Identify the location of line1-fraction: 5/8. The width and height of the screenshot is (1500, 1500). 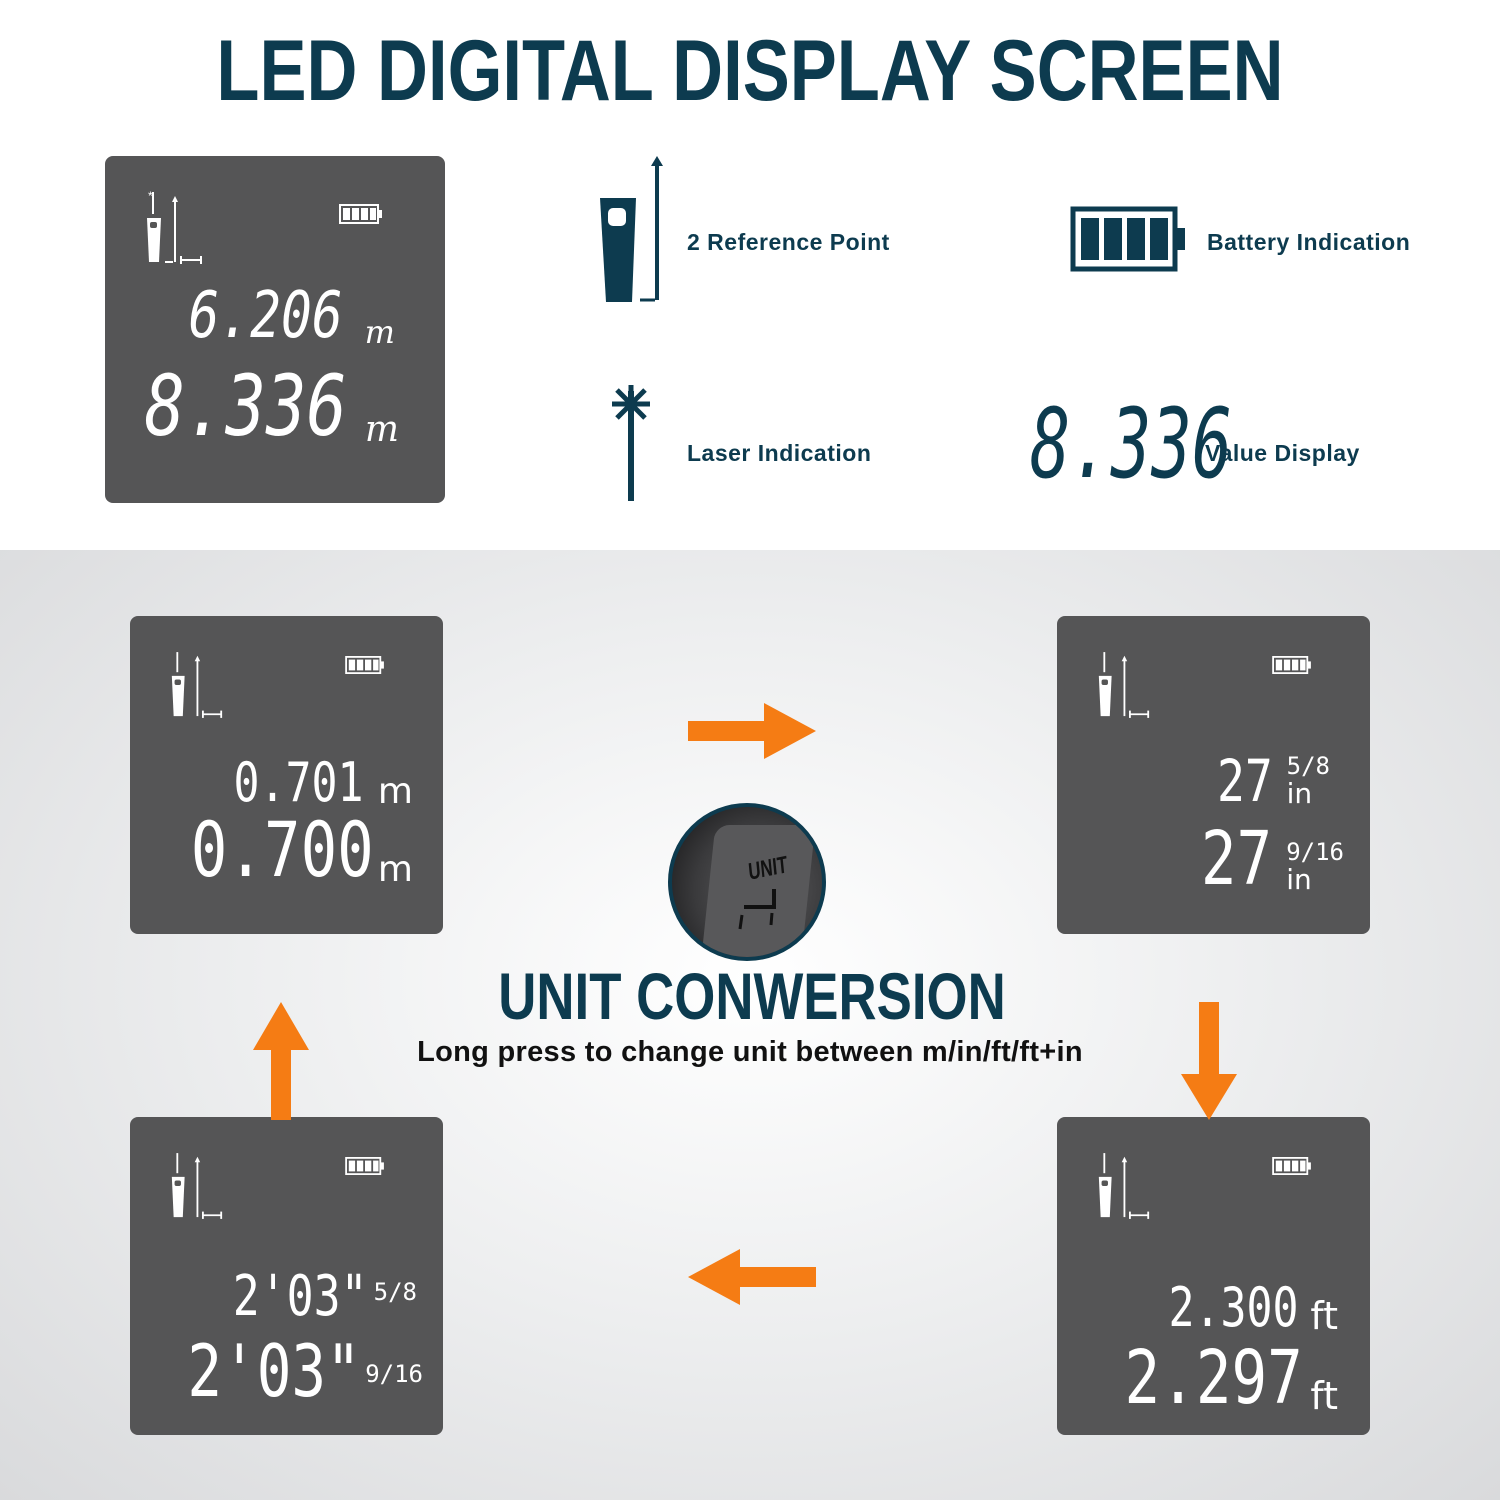
(395, 1291).